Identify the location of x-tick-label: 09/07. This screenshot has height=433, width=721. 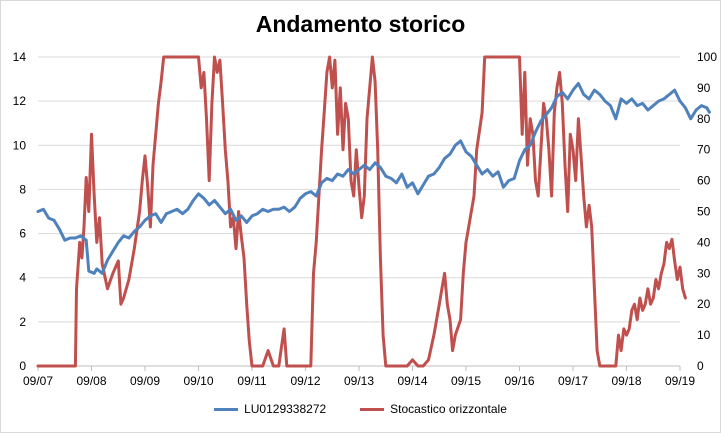
(38, 381).